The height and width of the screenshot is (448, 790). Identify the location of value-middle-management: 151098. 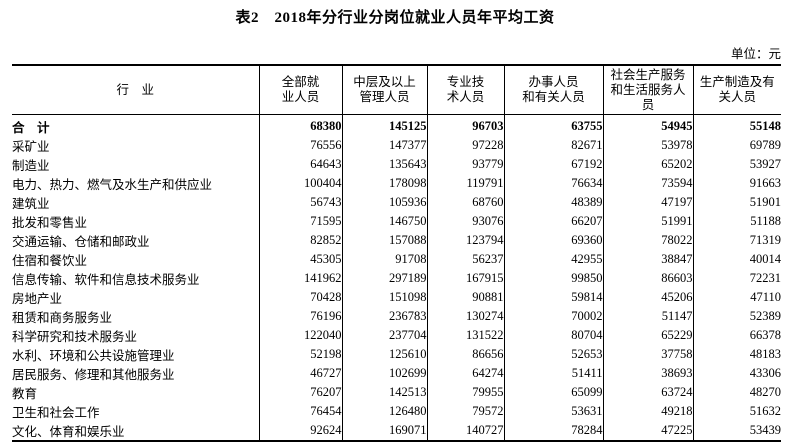
(384, 297).